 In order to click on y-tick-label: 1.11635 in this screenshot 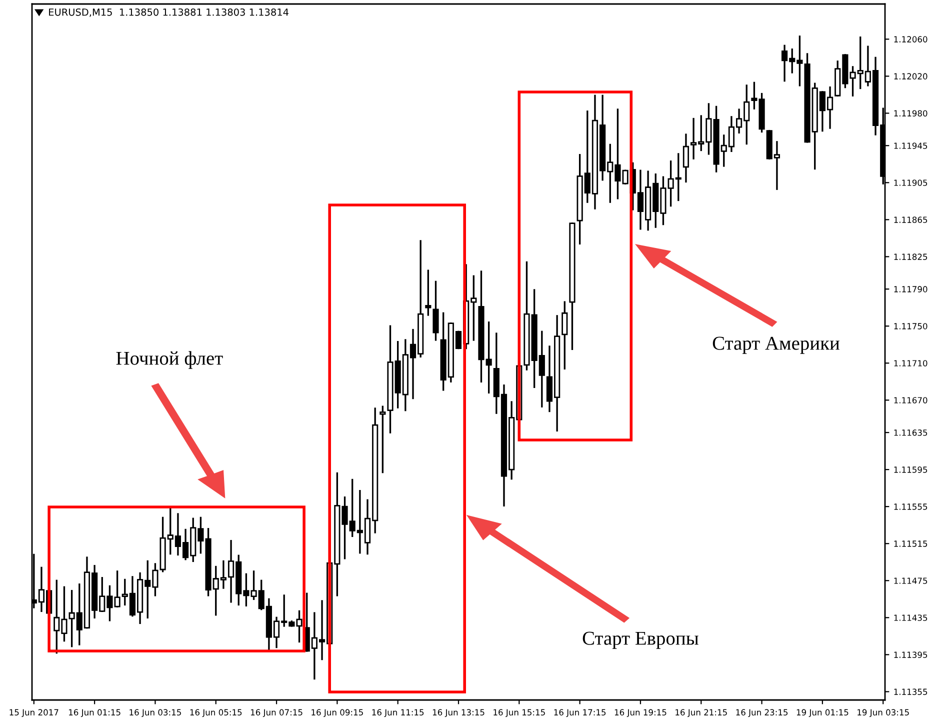, I will do `click(911, 433)`.